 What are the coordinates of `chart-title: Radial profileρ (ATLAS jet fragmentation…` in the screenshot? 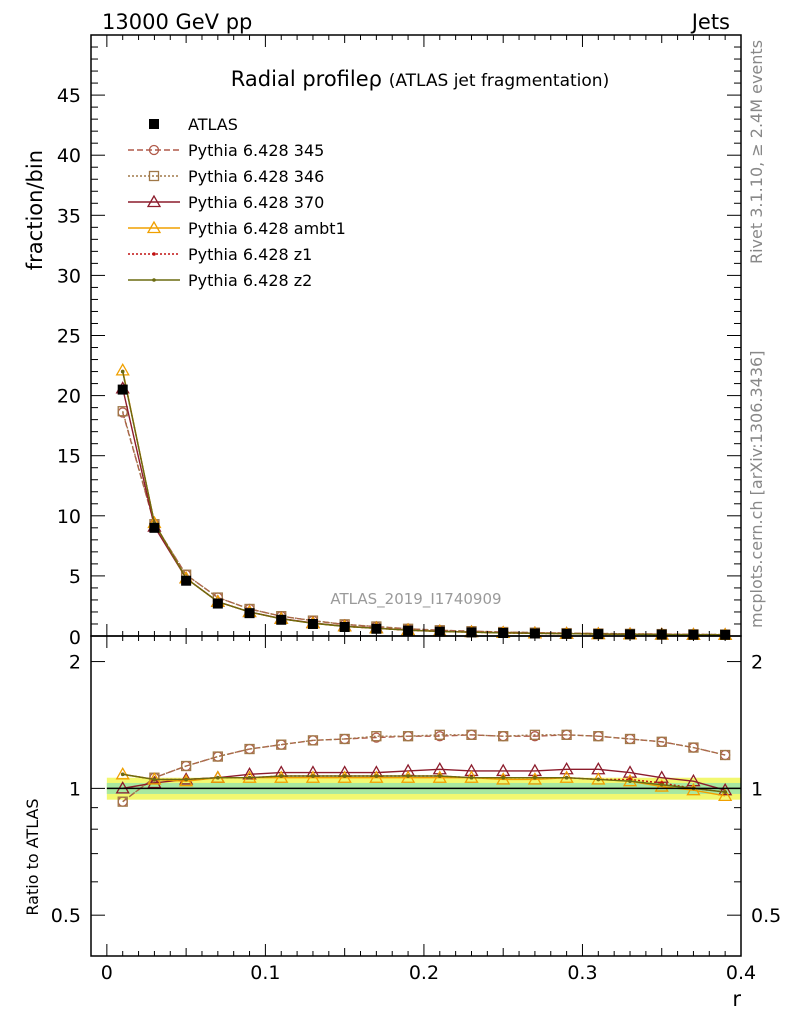 It's located at (420, 79).